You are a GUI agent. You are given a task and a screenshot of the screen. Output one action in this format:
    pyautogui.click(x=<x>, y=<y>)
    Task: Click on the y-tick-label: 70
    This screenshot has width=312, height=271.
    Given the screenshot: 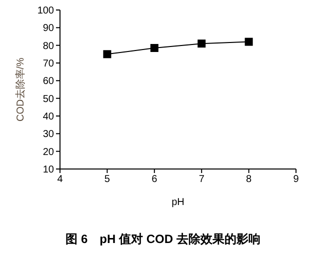 What is the action you would take?
    pyautogui.click(x=48, y=64)
    